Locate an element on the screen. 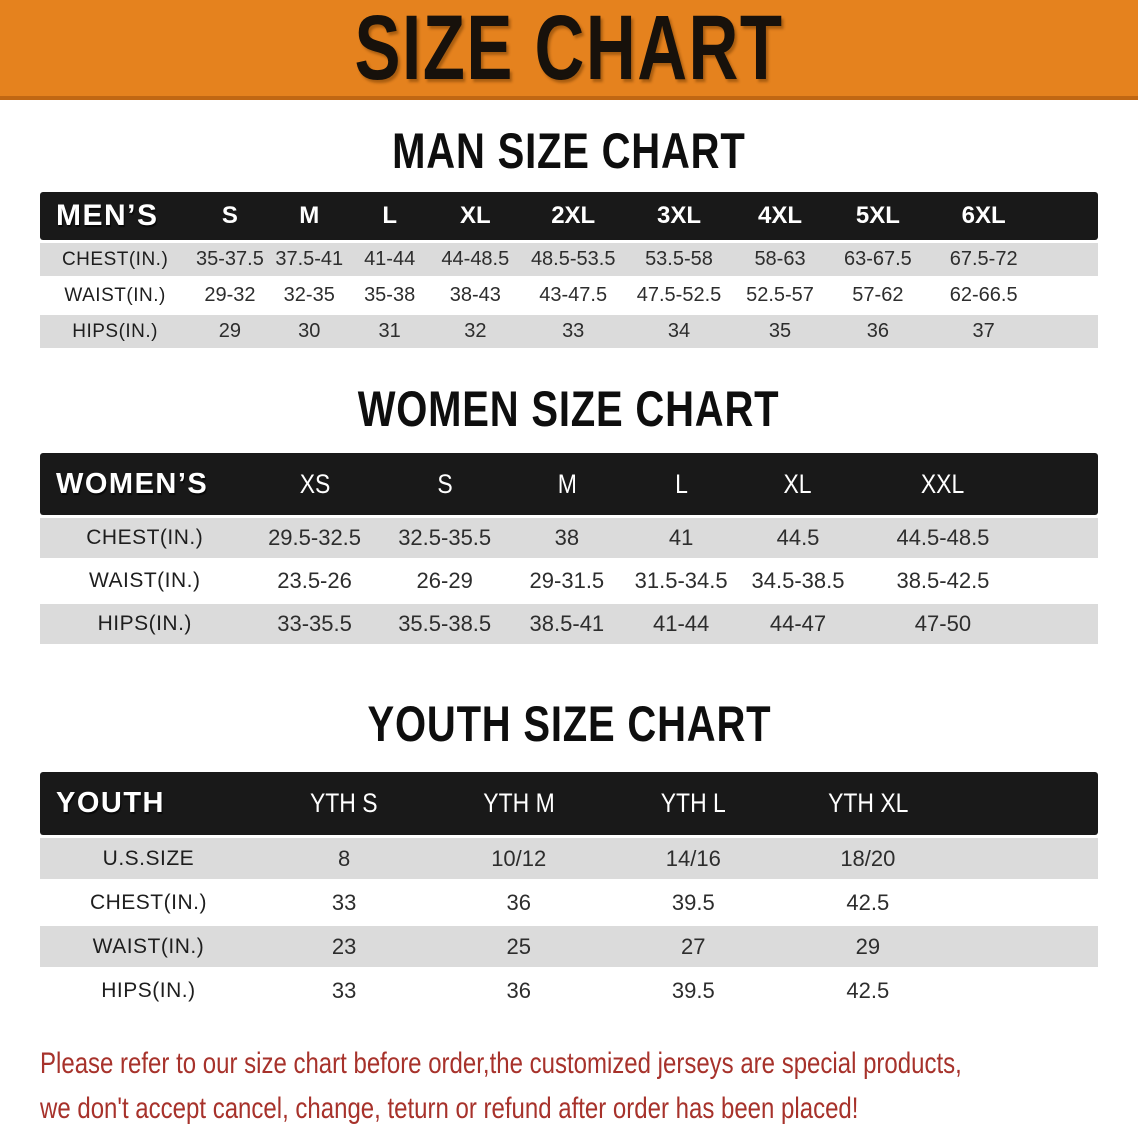  size-col-header: YTH L is located at coordinates (693, 803).